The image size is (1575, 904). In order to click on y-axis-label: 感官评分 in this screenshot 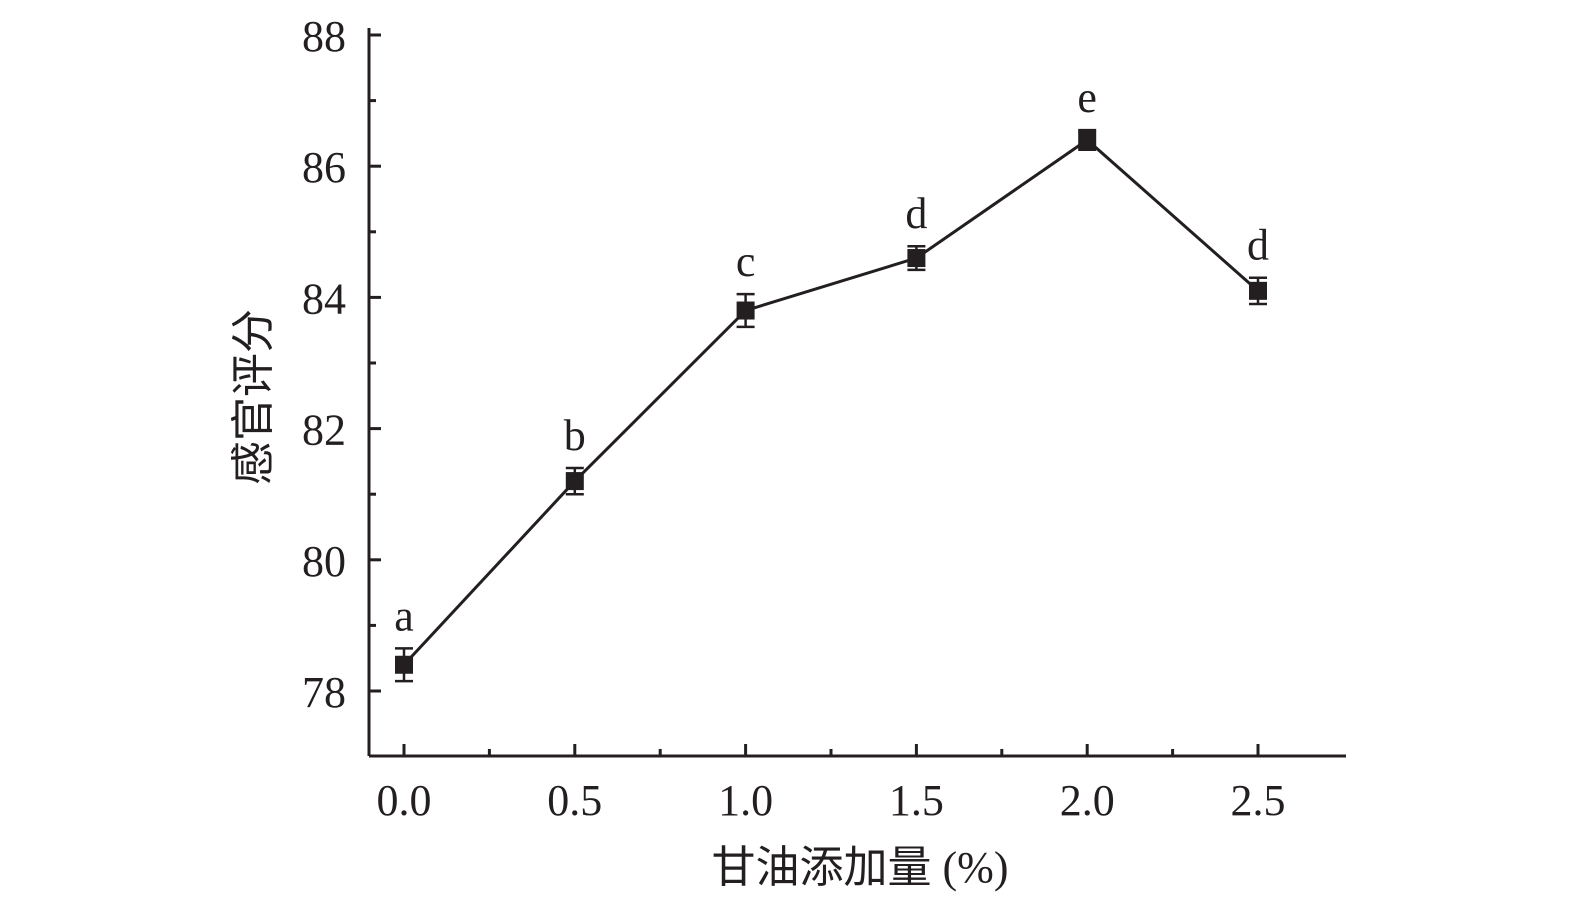, I will do `click(253, 397)`.